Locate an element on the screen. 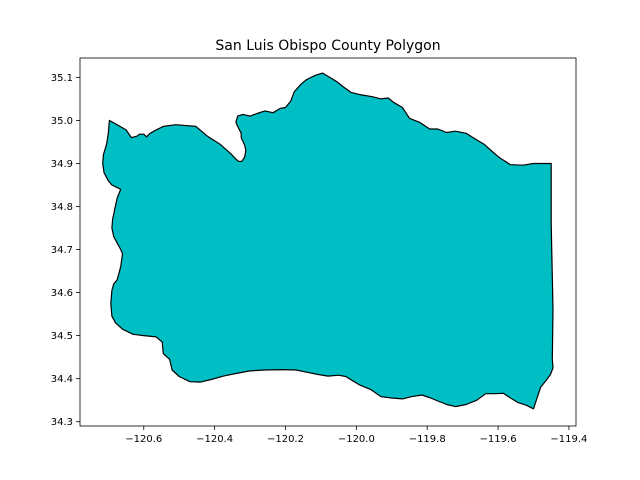 The width and height of the screenshot is (640, 480). x-tick-label: −119.4 is located at coordinates (568, 439).